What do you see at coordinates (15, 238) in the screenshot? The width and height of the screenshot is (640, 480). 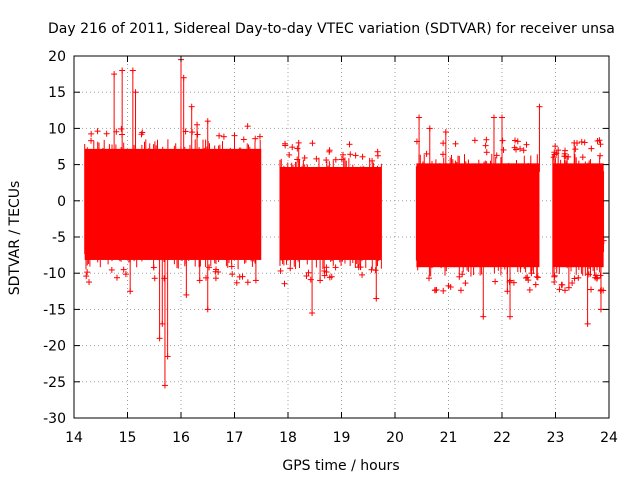 I see `y-axis-label: SDTVAR / TECUs` at bounding box center [15, 238].